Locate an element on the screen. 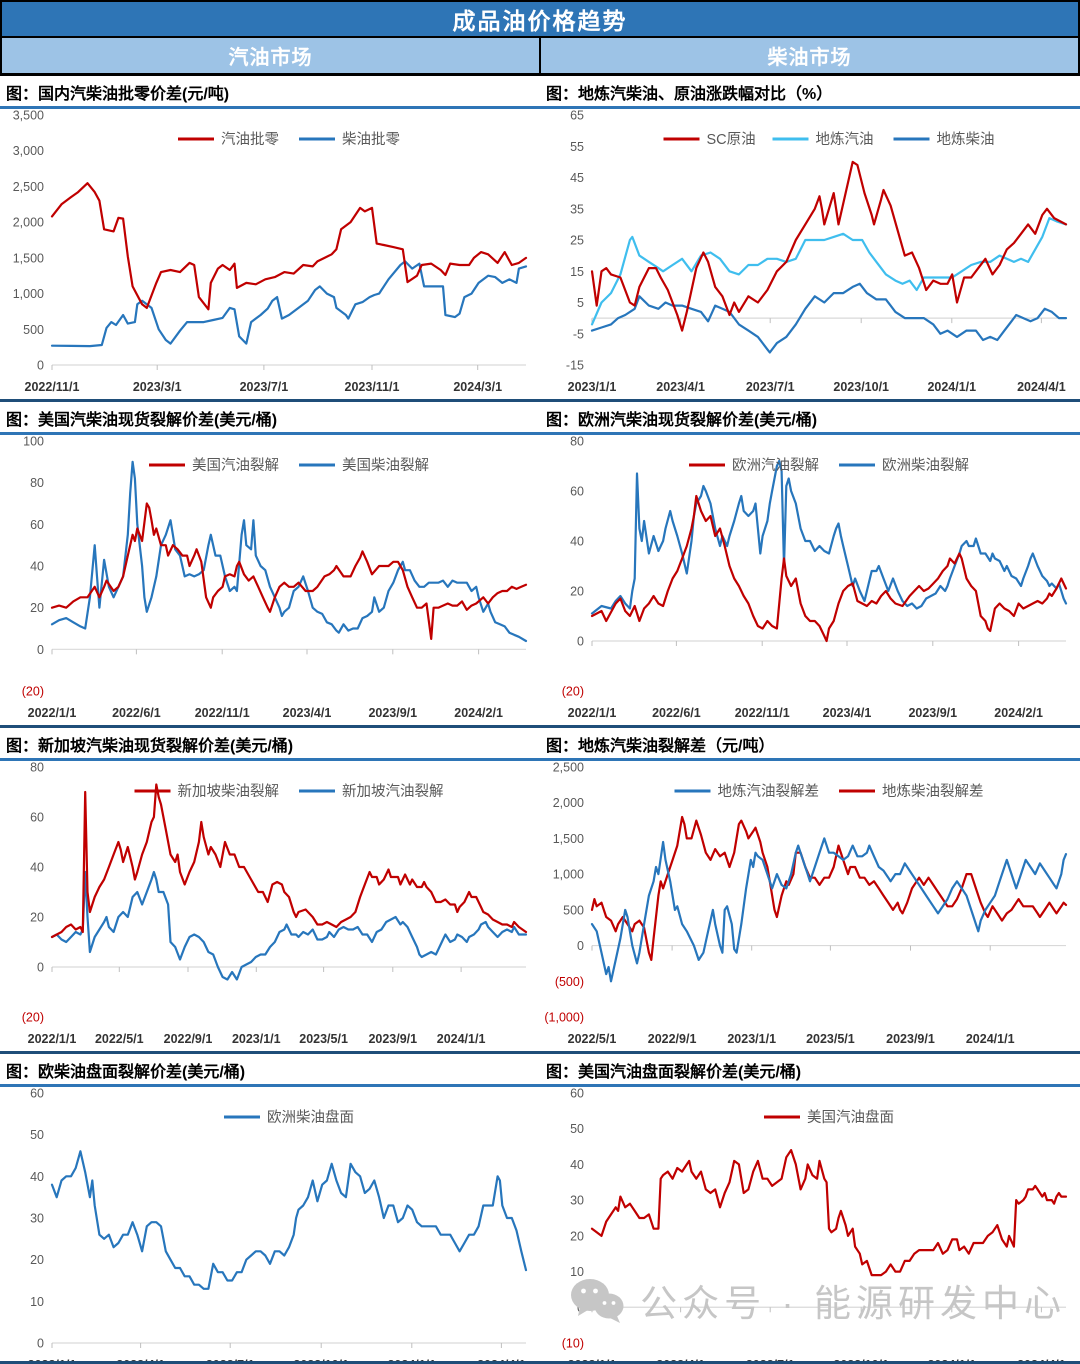 This screenshot has width=1080, height=1364. svg-text: 地炼柴油裂解差 is located at coordinates (933, 791).